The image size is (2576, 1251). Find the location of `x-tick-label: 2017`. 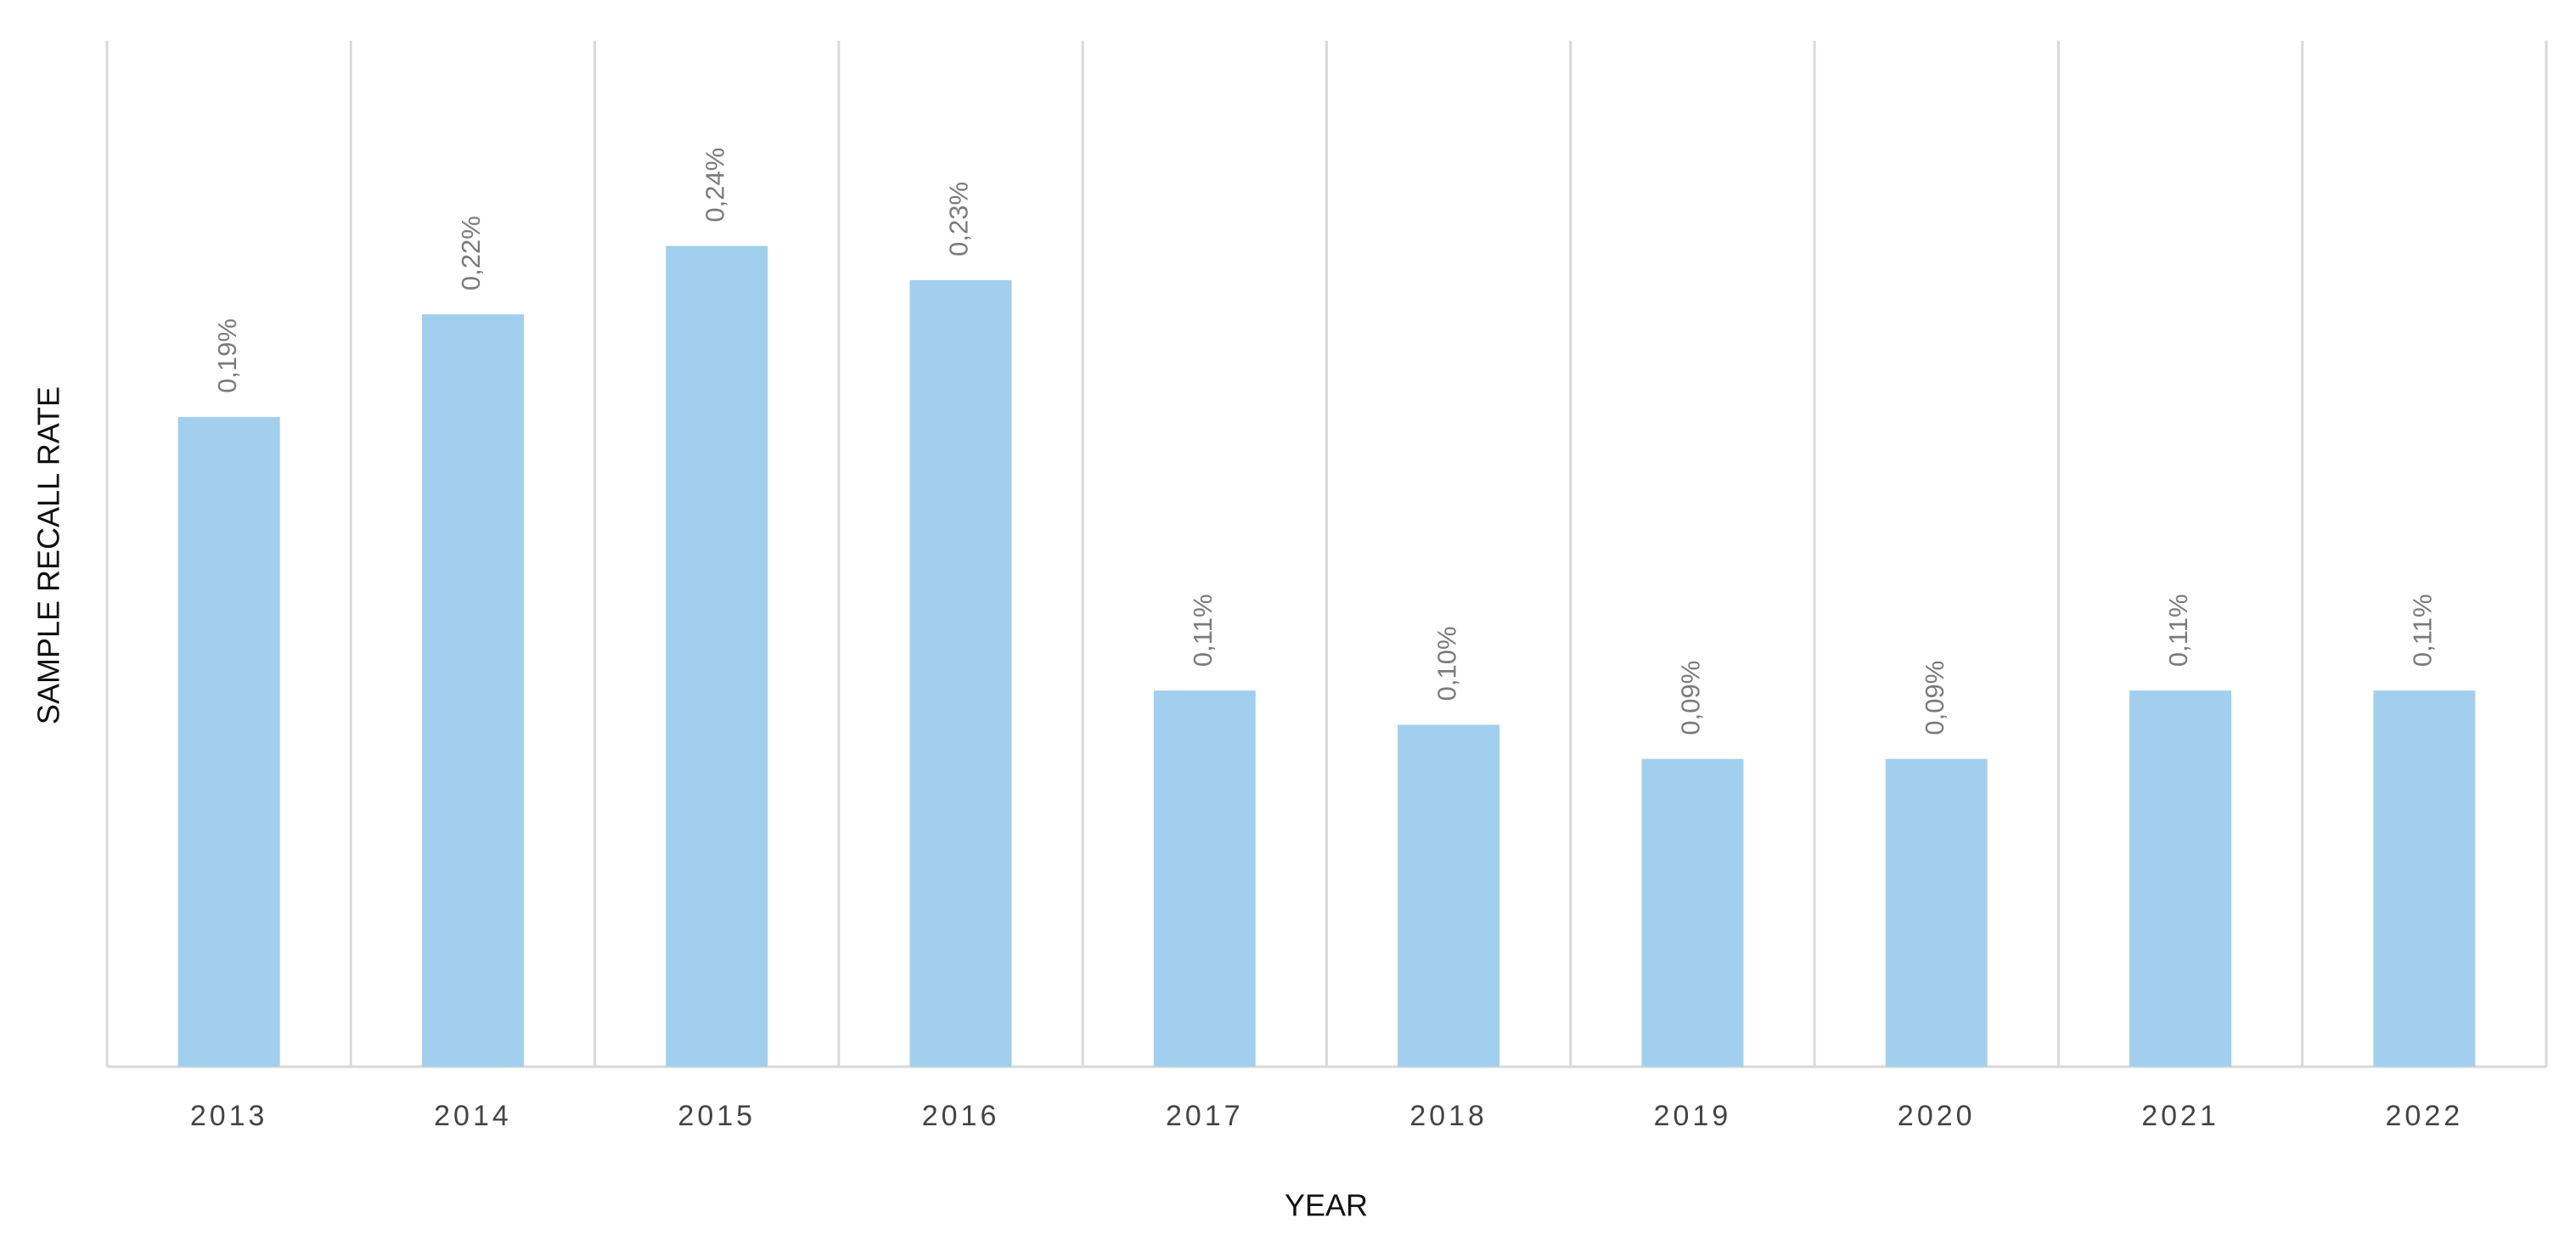

x-tick-label: 2017 is located at coordinates (1205, 1116).